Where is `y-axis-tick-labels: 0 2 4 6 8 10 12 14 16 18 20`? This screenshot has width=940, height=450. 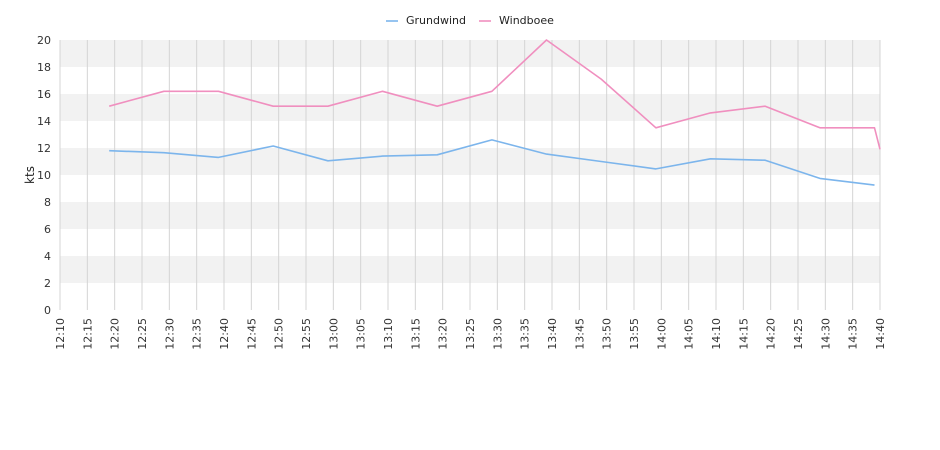
y-axis-tick-labels: 0 2 4 6 8 10 12 14 16 18 20 is located at coordinates (44, 175).